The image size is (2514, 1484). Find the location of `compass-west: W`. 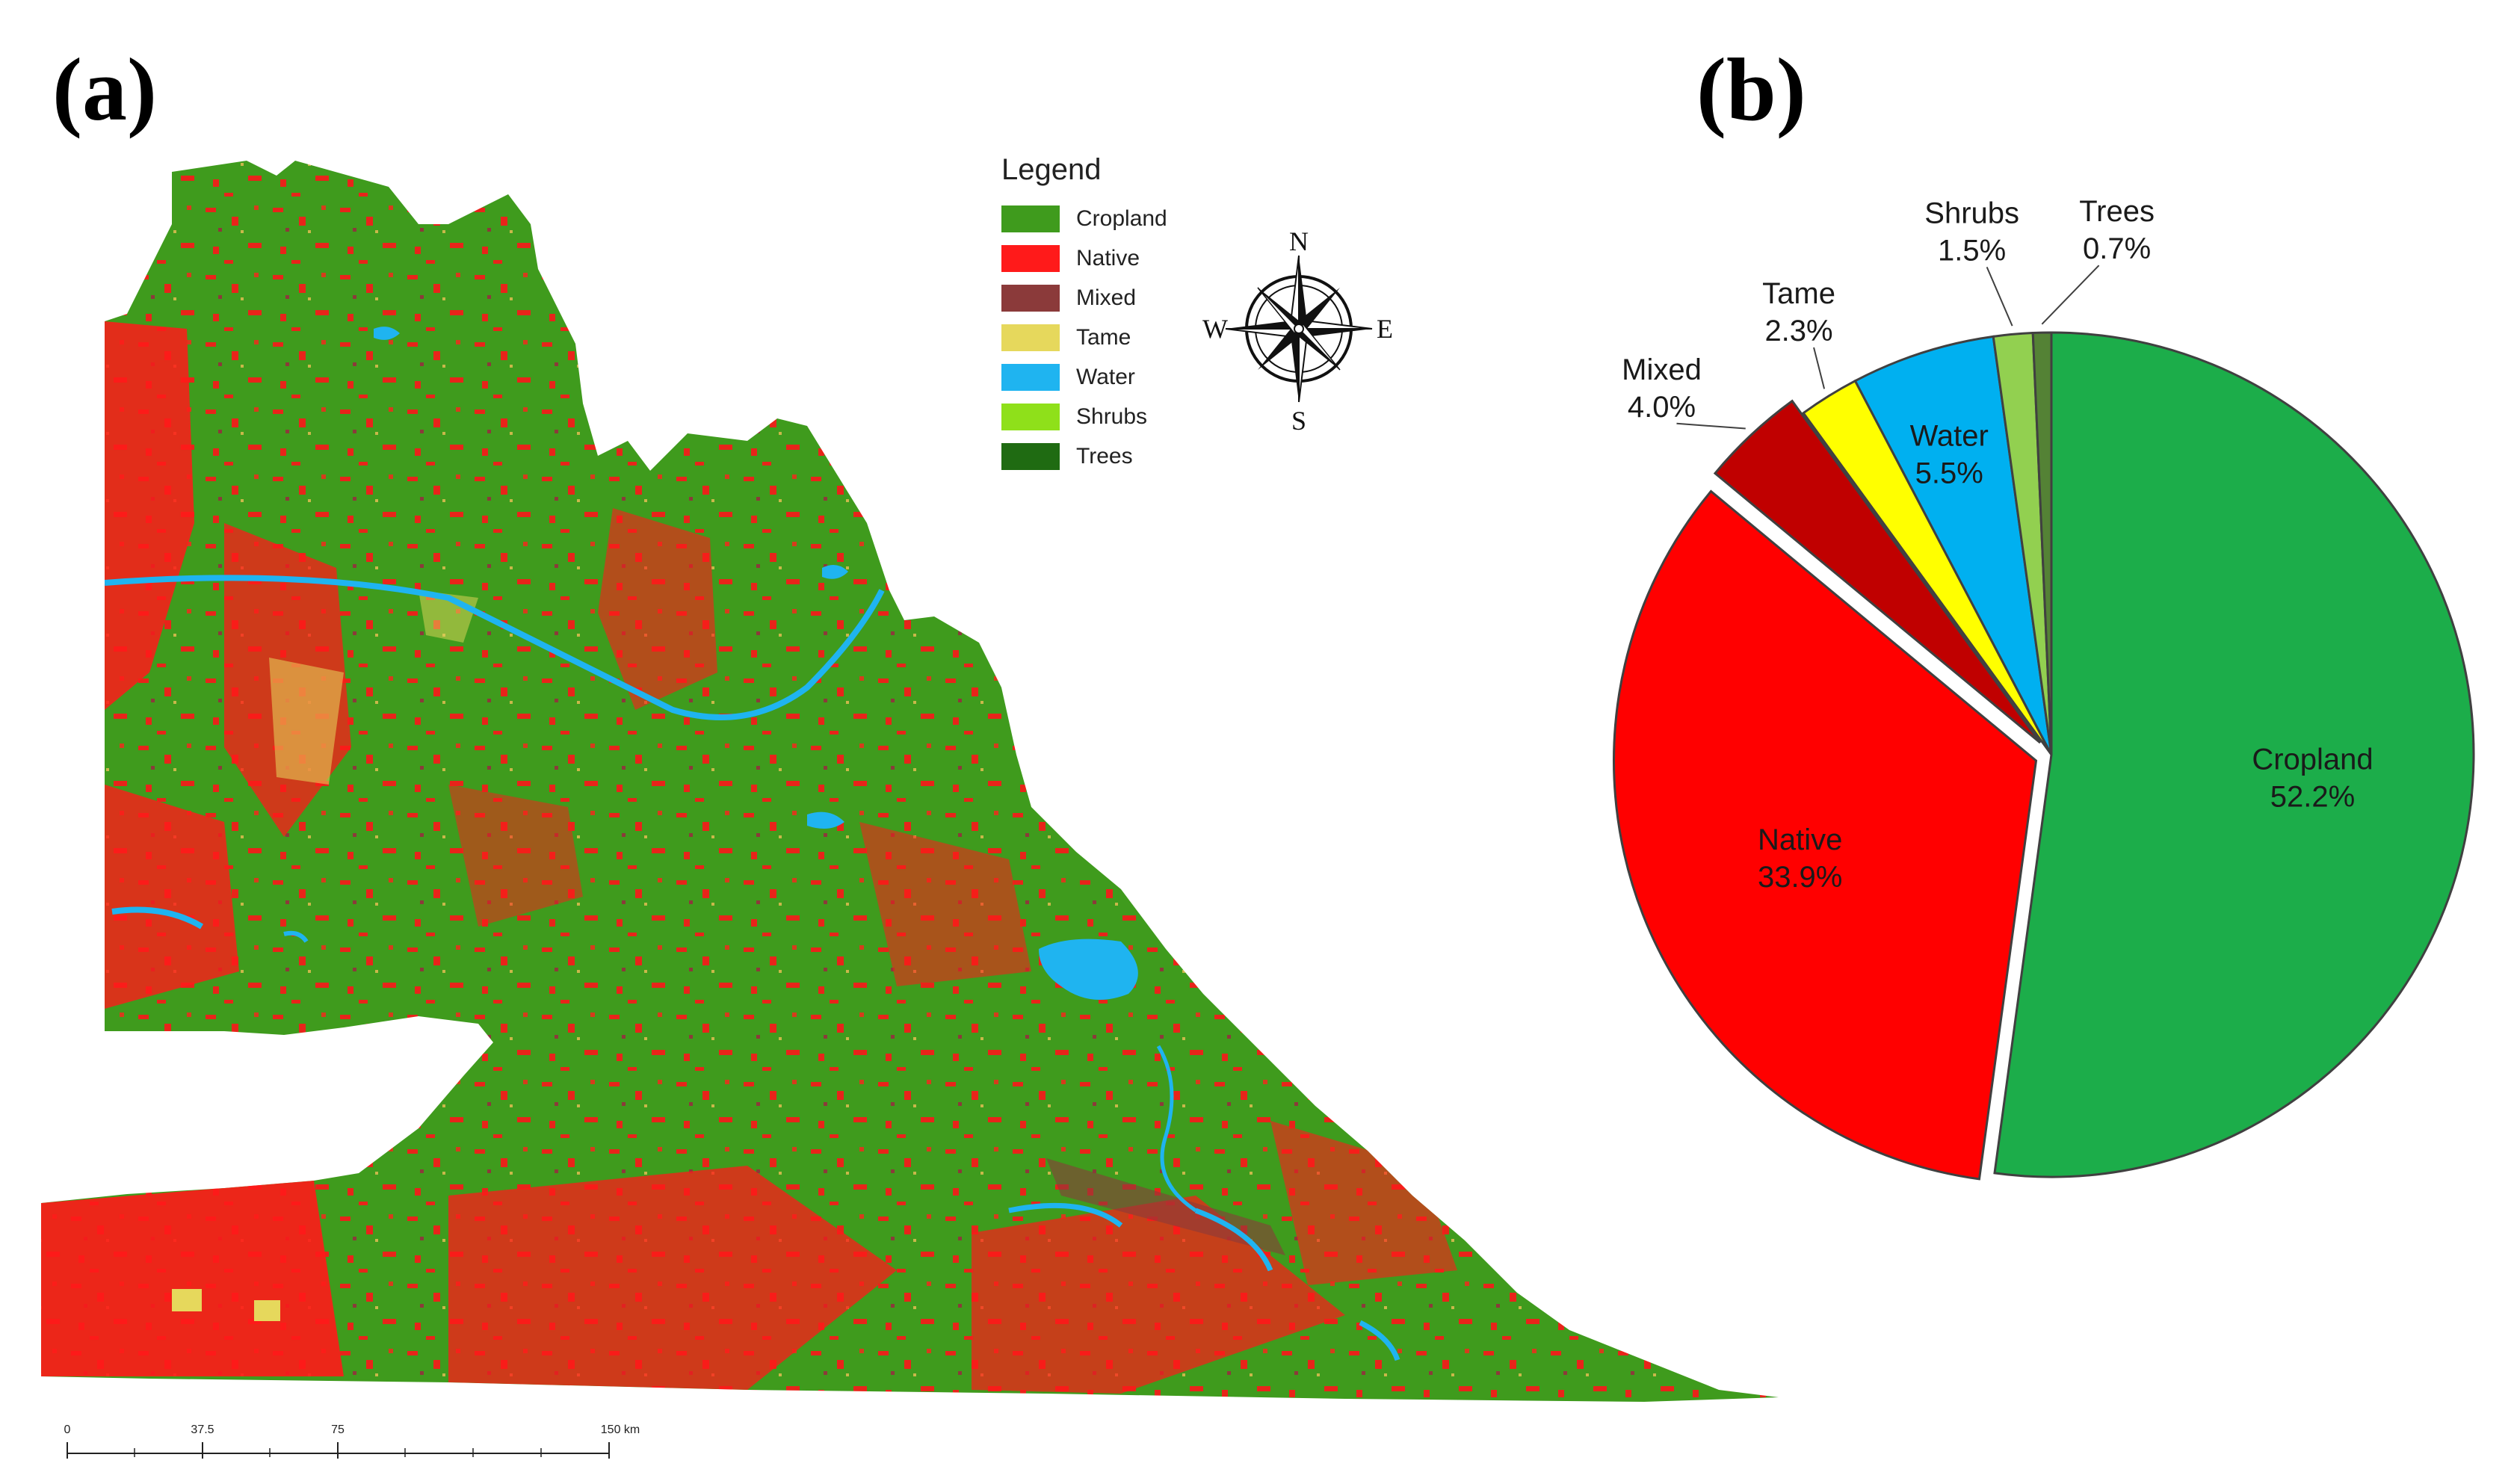

compass-west: W is located at coordinates (1215, 329).